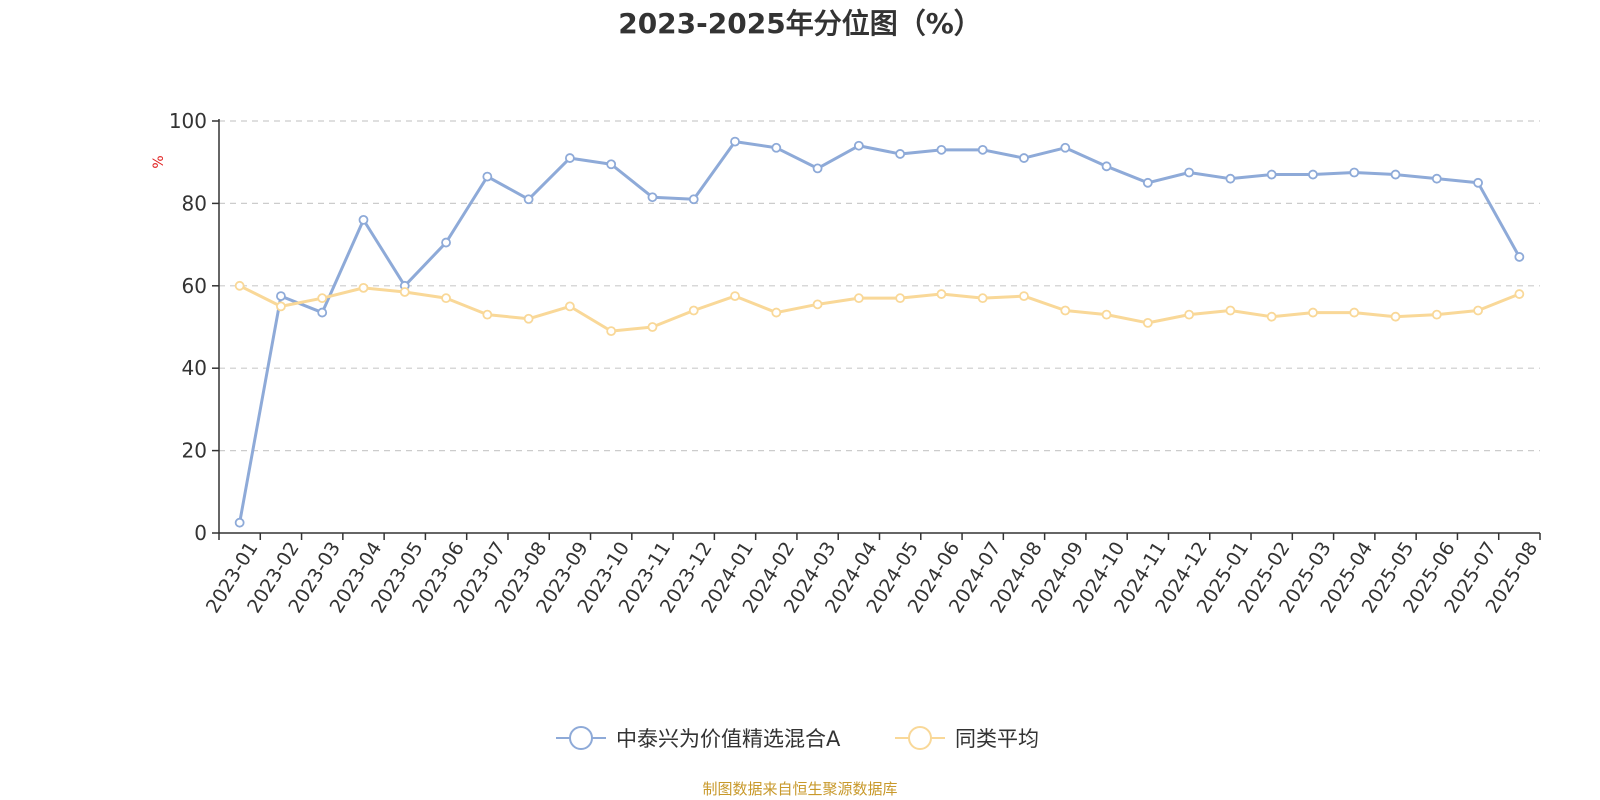 The width and height of the screenshot is (1600, 800). I want to click on legend-label: 中泰兴为价值精选混合A, so click(728, 739).